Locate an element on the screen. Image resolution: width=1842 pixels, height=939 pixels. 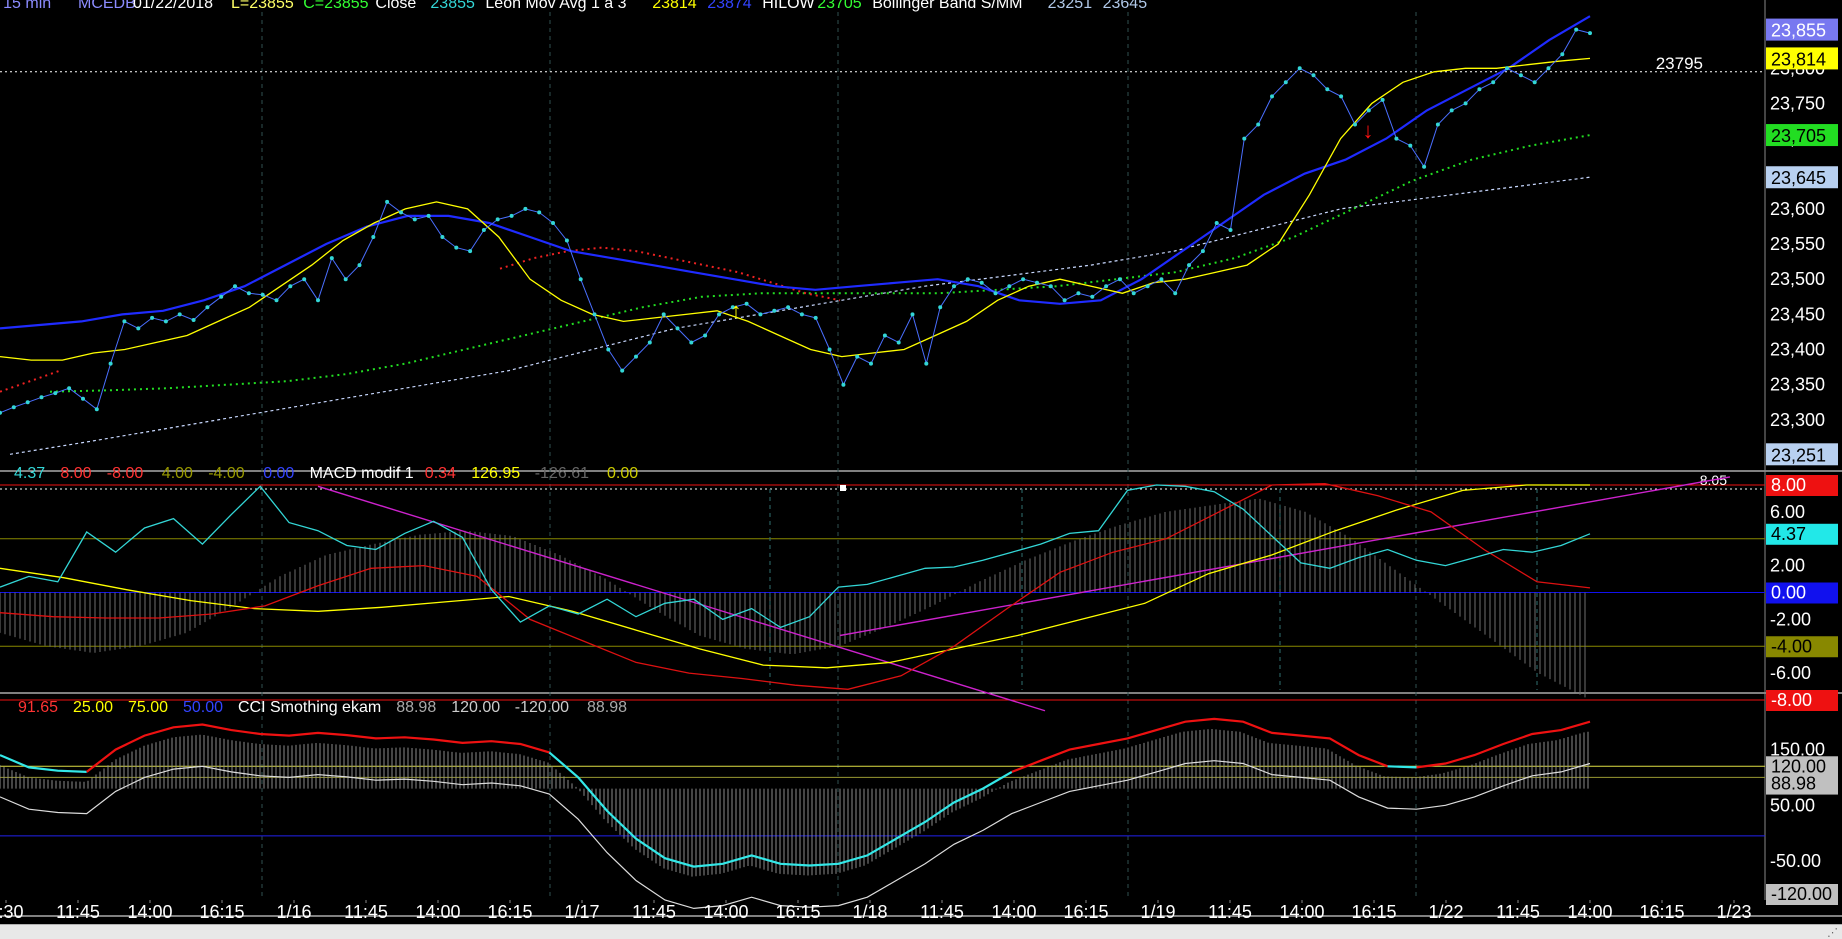
cci-smoothing-line is located at coordinates (795, 835).